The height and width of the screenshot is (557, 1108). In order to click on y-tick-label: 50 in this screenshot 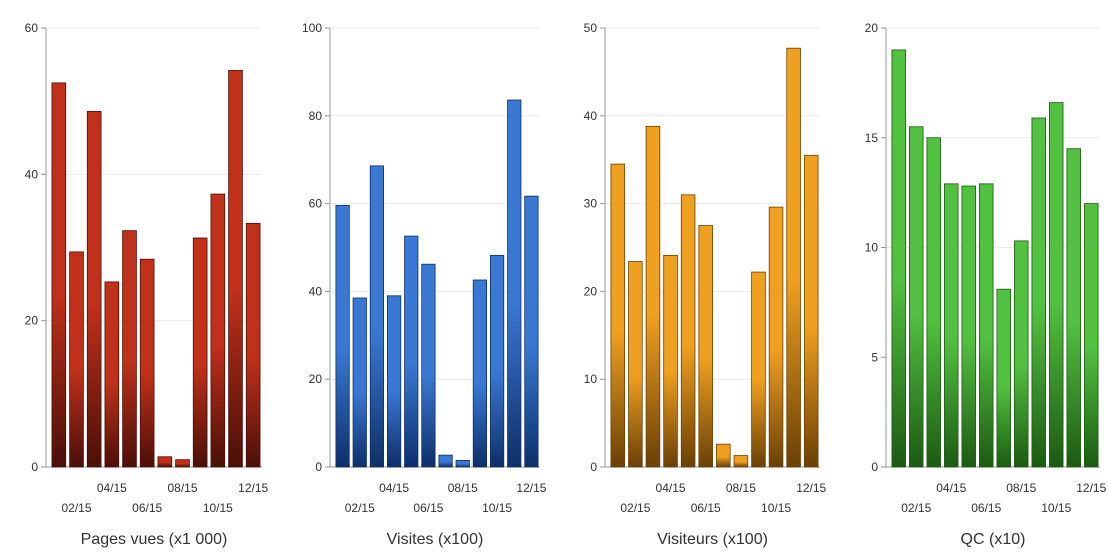, I will do `click(591, 28)`.